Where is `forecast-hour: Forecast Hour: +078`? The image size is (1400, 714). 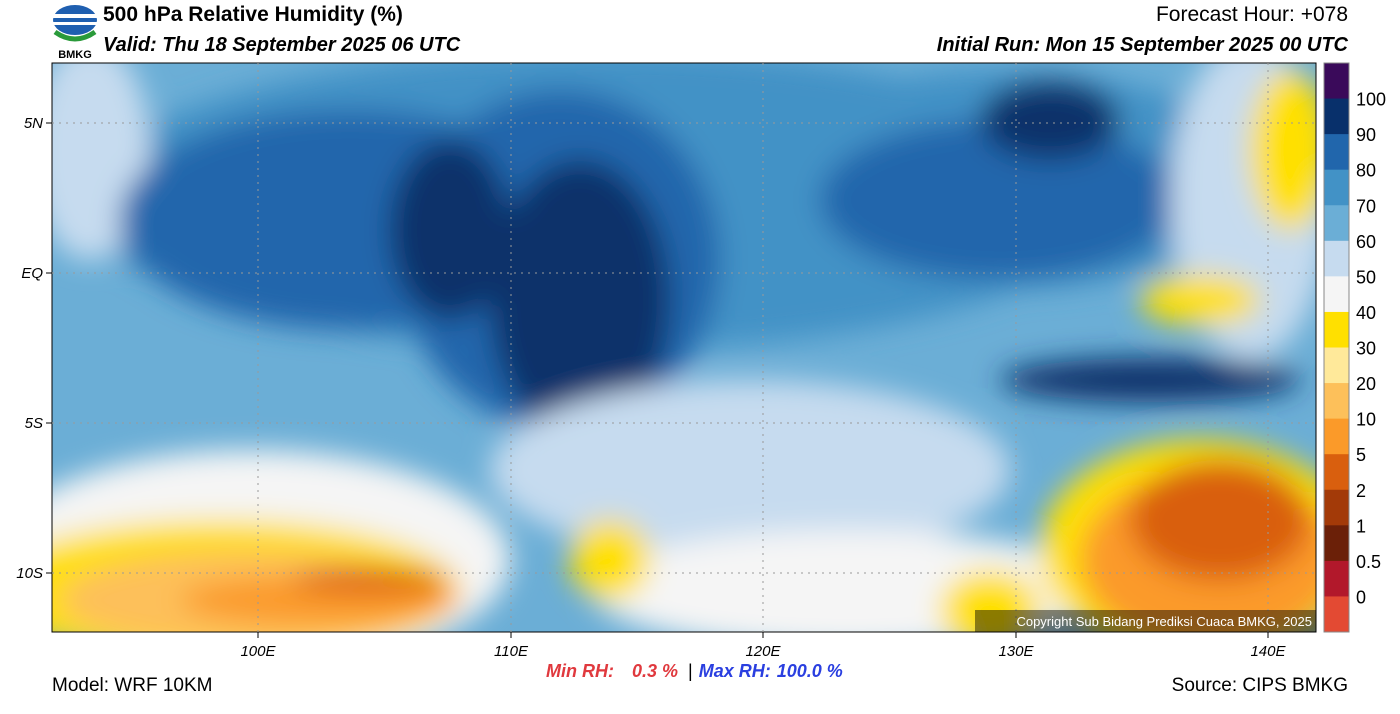 forecast-hour: Forecast Hour: +078 is located at coordinates (1252, 14).